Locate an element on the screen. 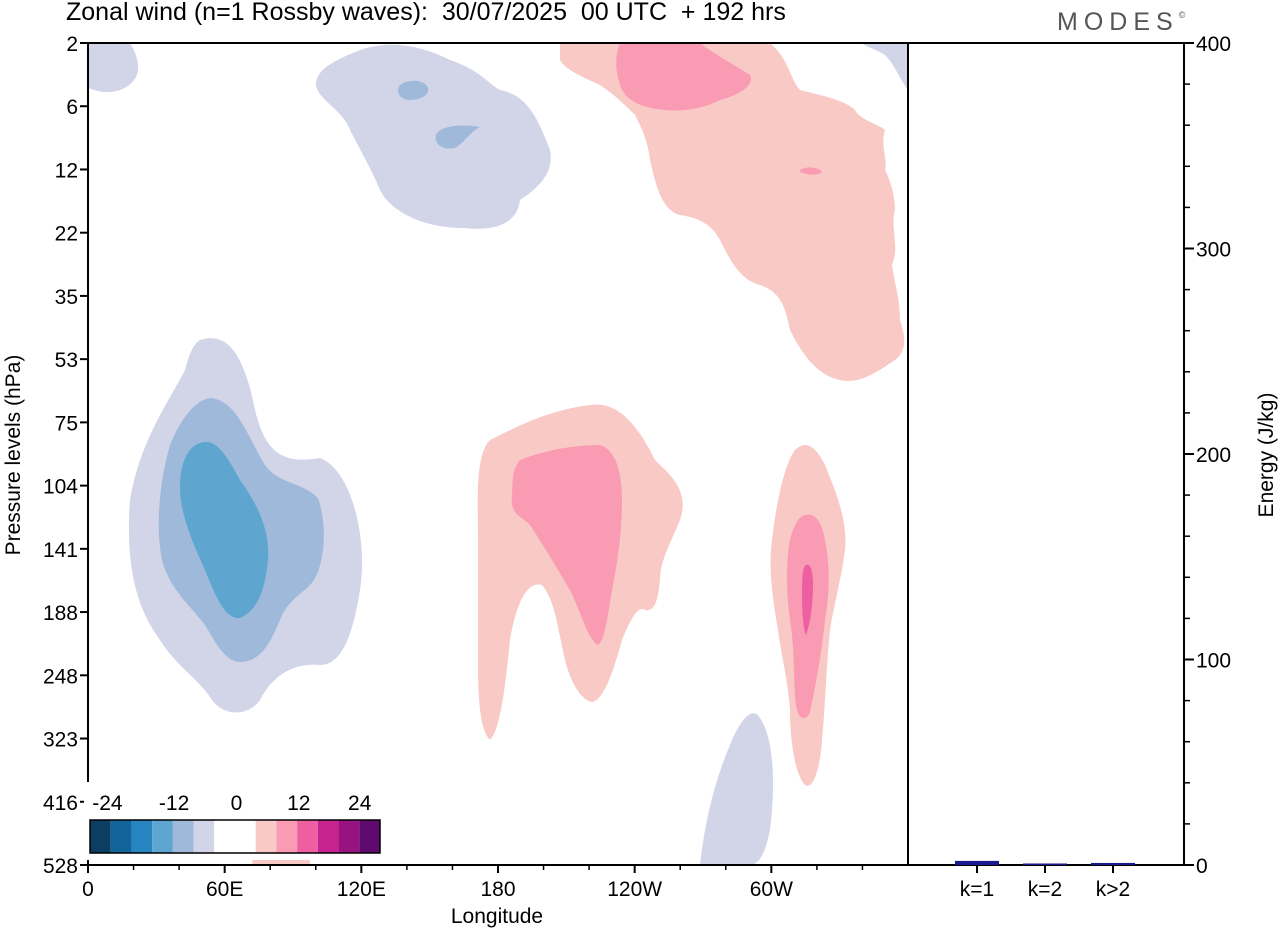 The image size is (1280, 930). contour-pos-upper is located at coordinates (732, 212).